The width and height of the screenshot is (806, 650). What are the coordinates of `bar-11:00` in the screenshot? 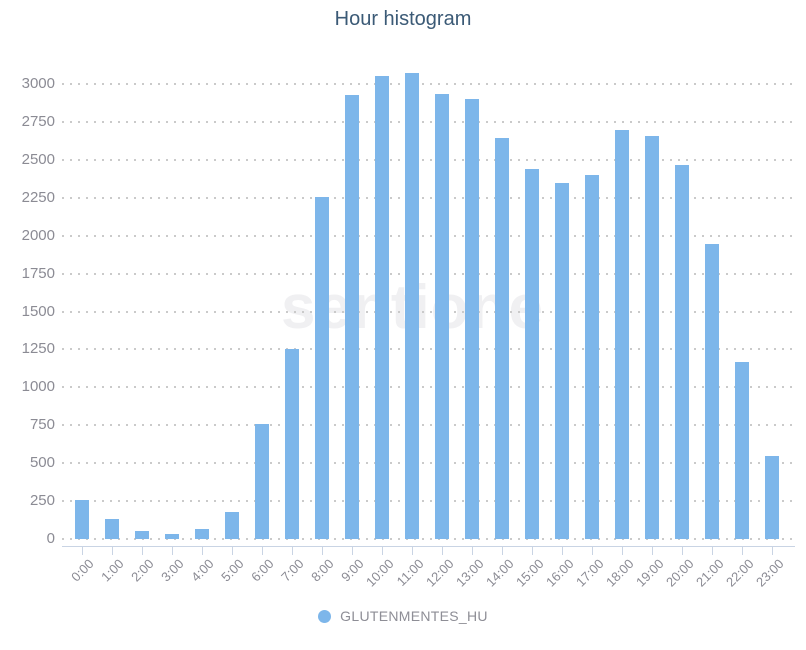 It's located at (412, 306).